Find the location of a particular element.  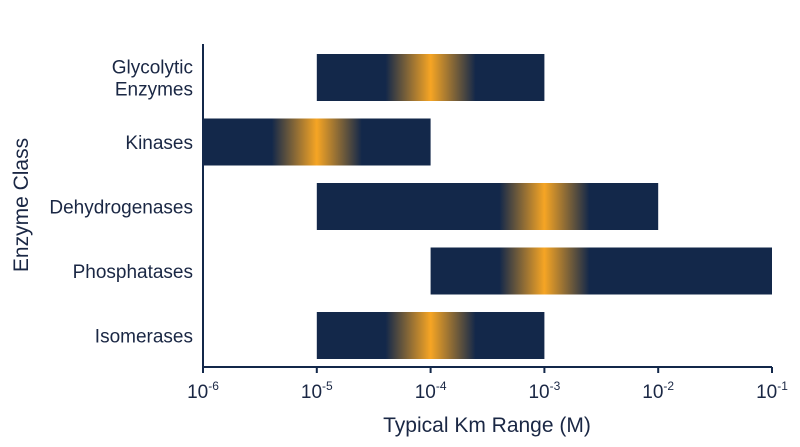

category-label: Dehydrogenases is located at coordinates (121, 208).